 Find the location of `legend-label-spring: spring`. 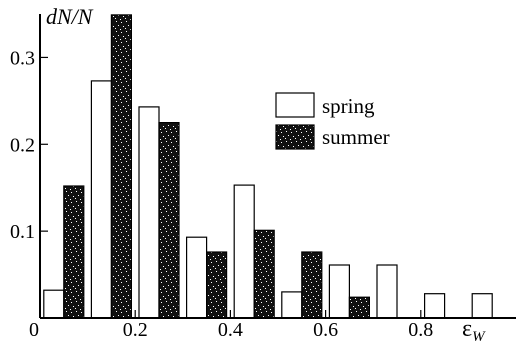

legend-label-spring: spring is located at coordinates (348, 106).